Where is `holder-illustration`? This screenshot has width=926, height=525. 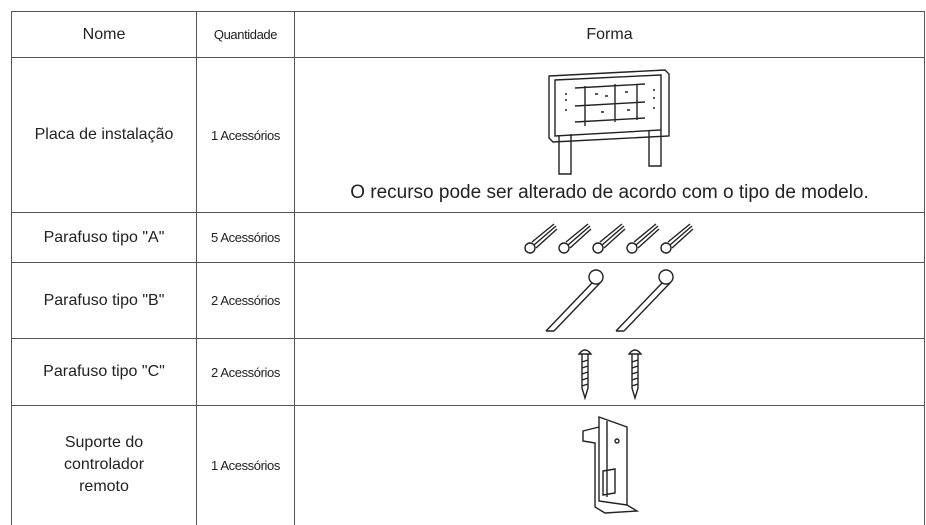 holder-illustration is located at coordinates (610, 465).